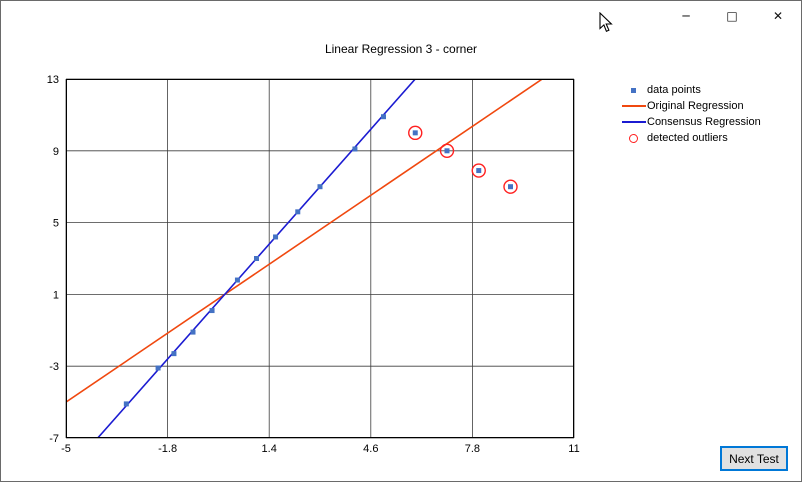 This screenshot has height=482, width=802. Describe the element at coordinates (674, 90) in the screenshot. I see `legend-label-data-points: data points` at that location.